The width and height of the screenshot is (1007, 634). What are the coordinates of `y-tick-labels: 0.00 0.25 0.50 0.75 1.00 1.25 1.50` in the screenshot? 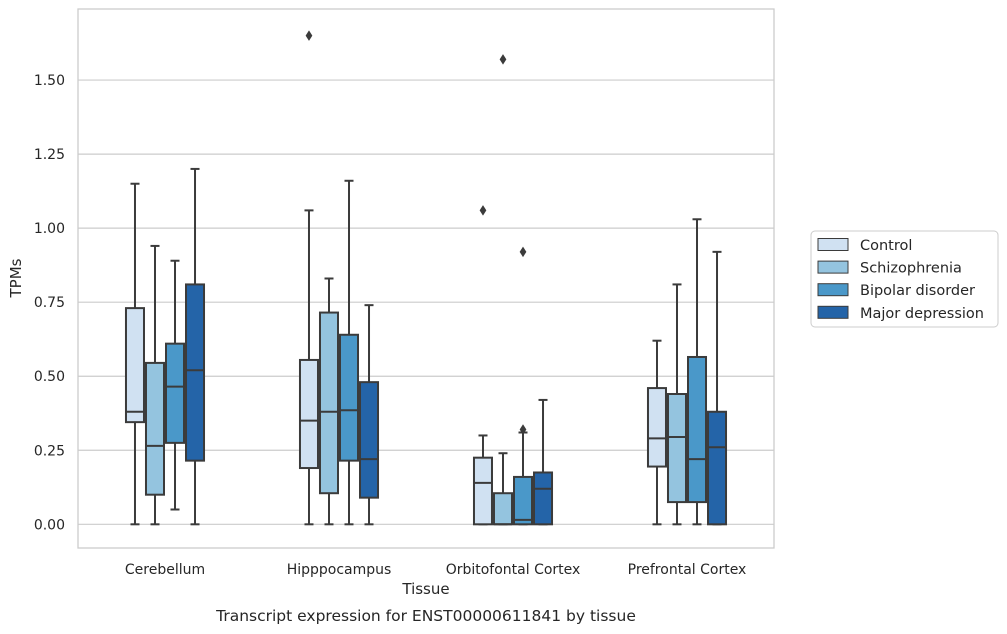 It's located at (49, 303).